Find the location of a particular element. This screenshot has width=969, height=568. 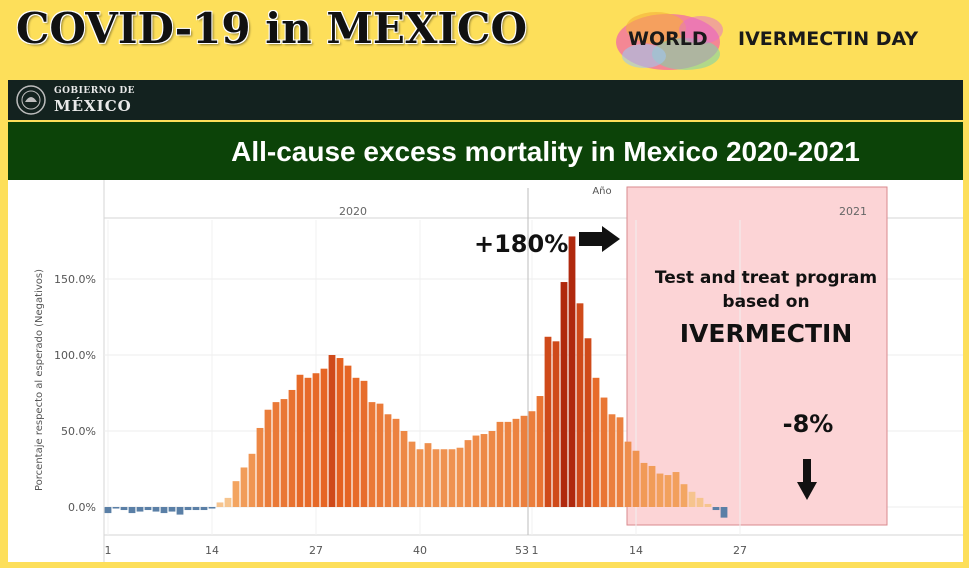

bar-2020-W9 is located at coordinates (172, 509).